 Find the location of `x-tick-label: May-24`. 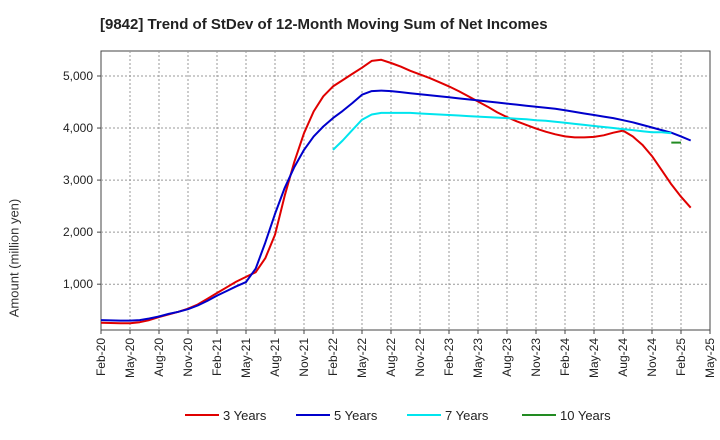

x-tick-label: May-24 is located at coordinates (594, 358).